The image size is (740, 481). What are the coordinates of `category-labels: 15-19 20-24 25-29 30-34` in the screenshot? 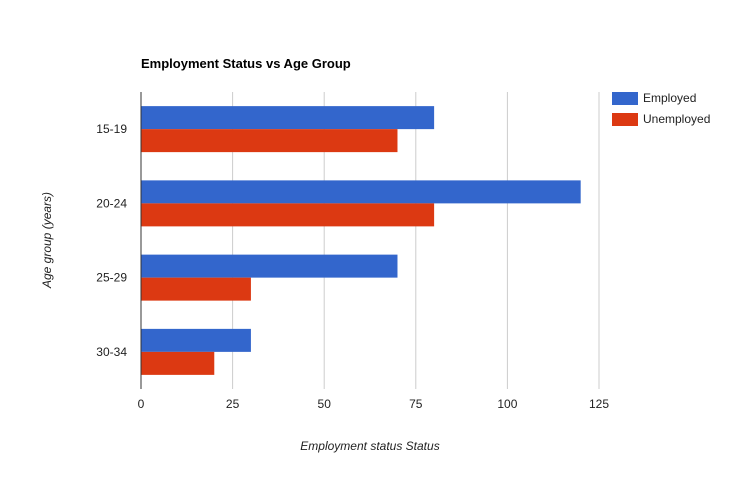 It's located at (111, 240).